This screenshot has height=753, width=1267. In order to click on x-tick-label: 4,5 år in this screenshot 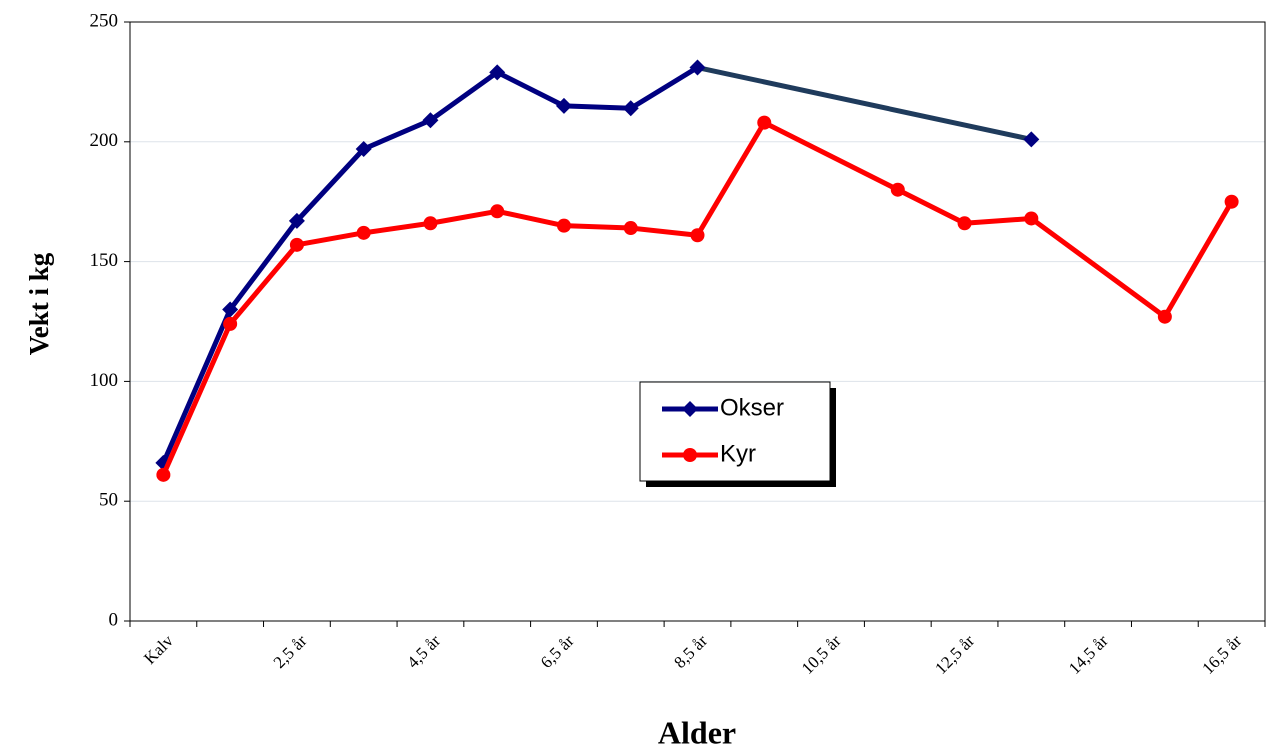, I will do `click(423, 651)`.